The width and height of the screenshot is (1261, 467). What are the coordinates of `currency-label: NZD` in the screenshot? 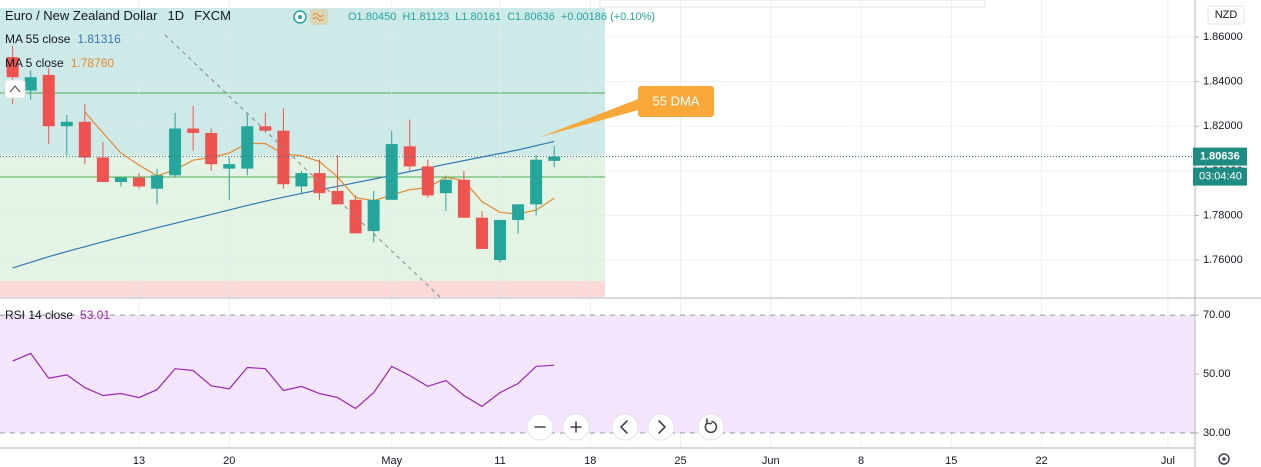 It's located at (1226, 15).